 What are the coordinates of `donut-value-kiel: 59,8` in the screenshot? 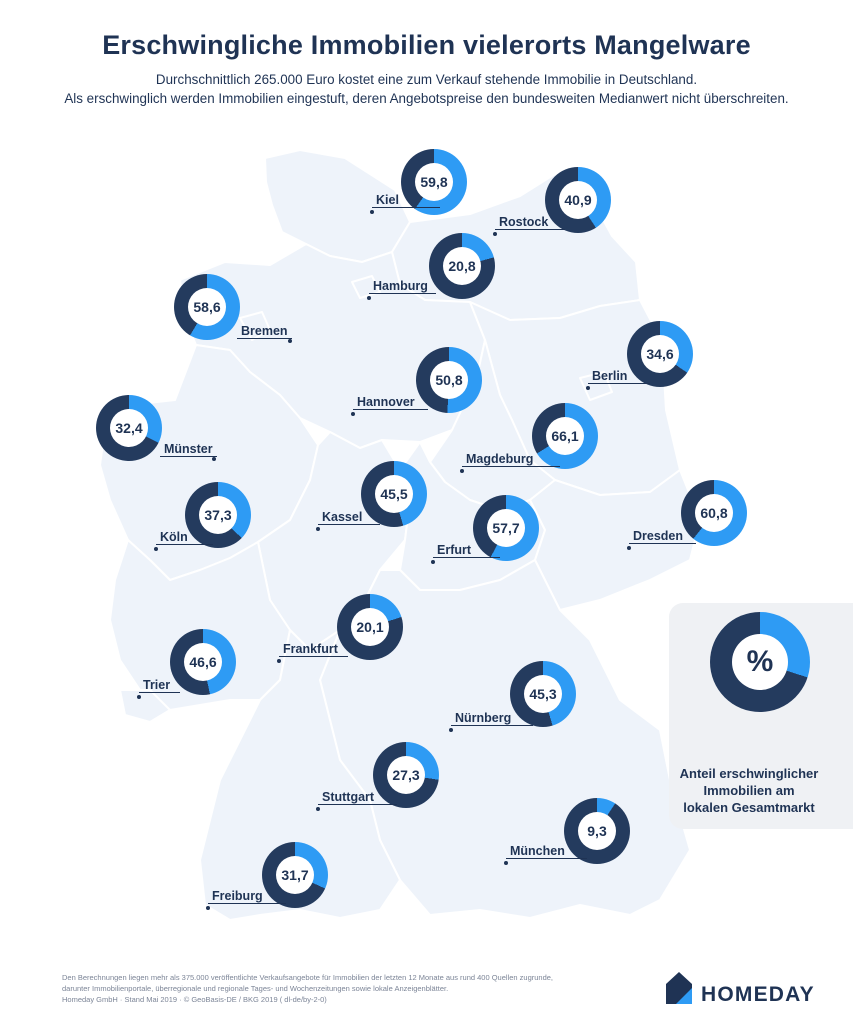 It's located at (434, 182).